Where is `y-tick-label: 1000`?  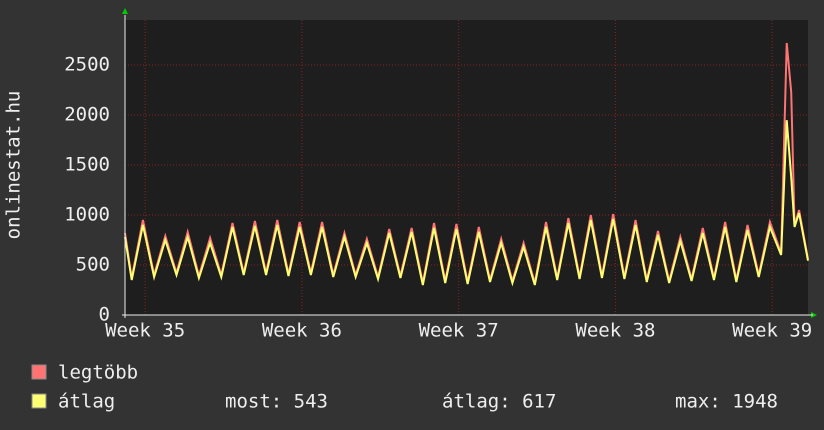 y-tick-label: 1000 is located at coordinates (87, 215).